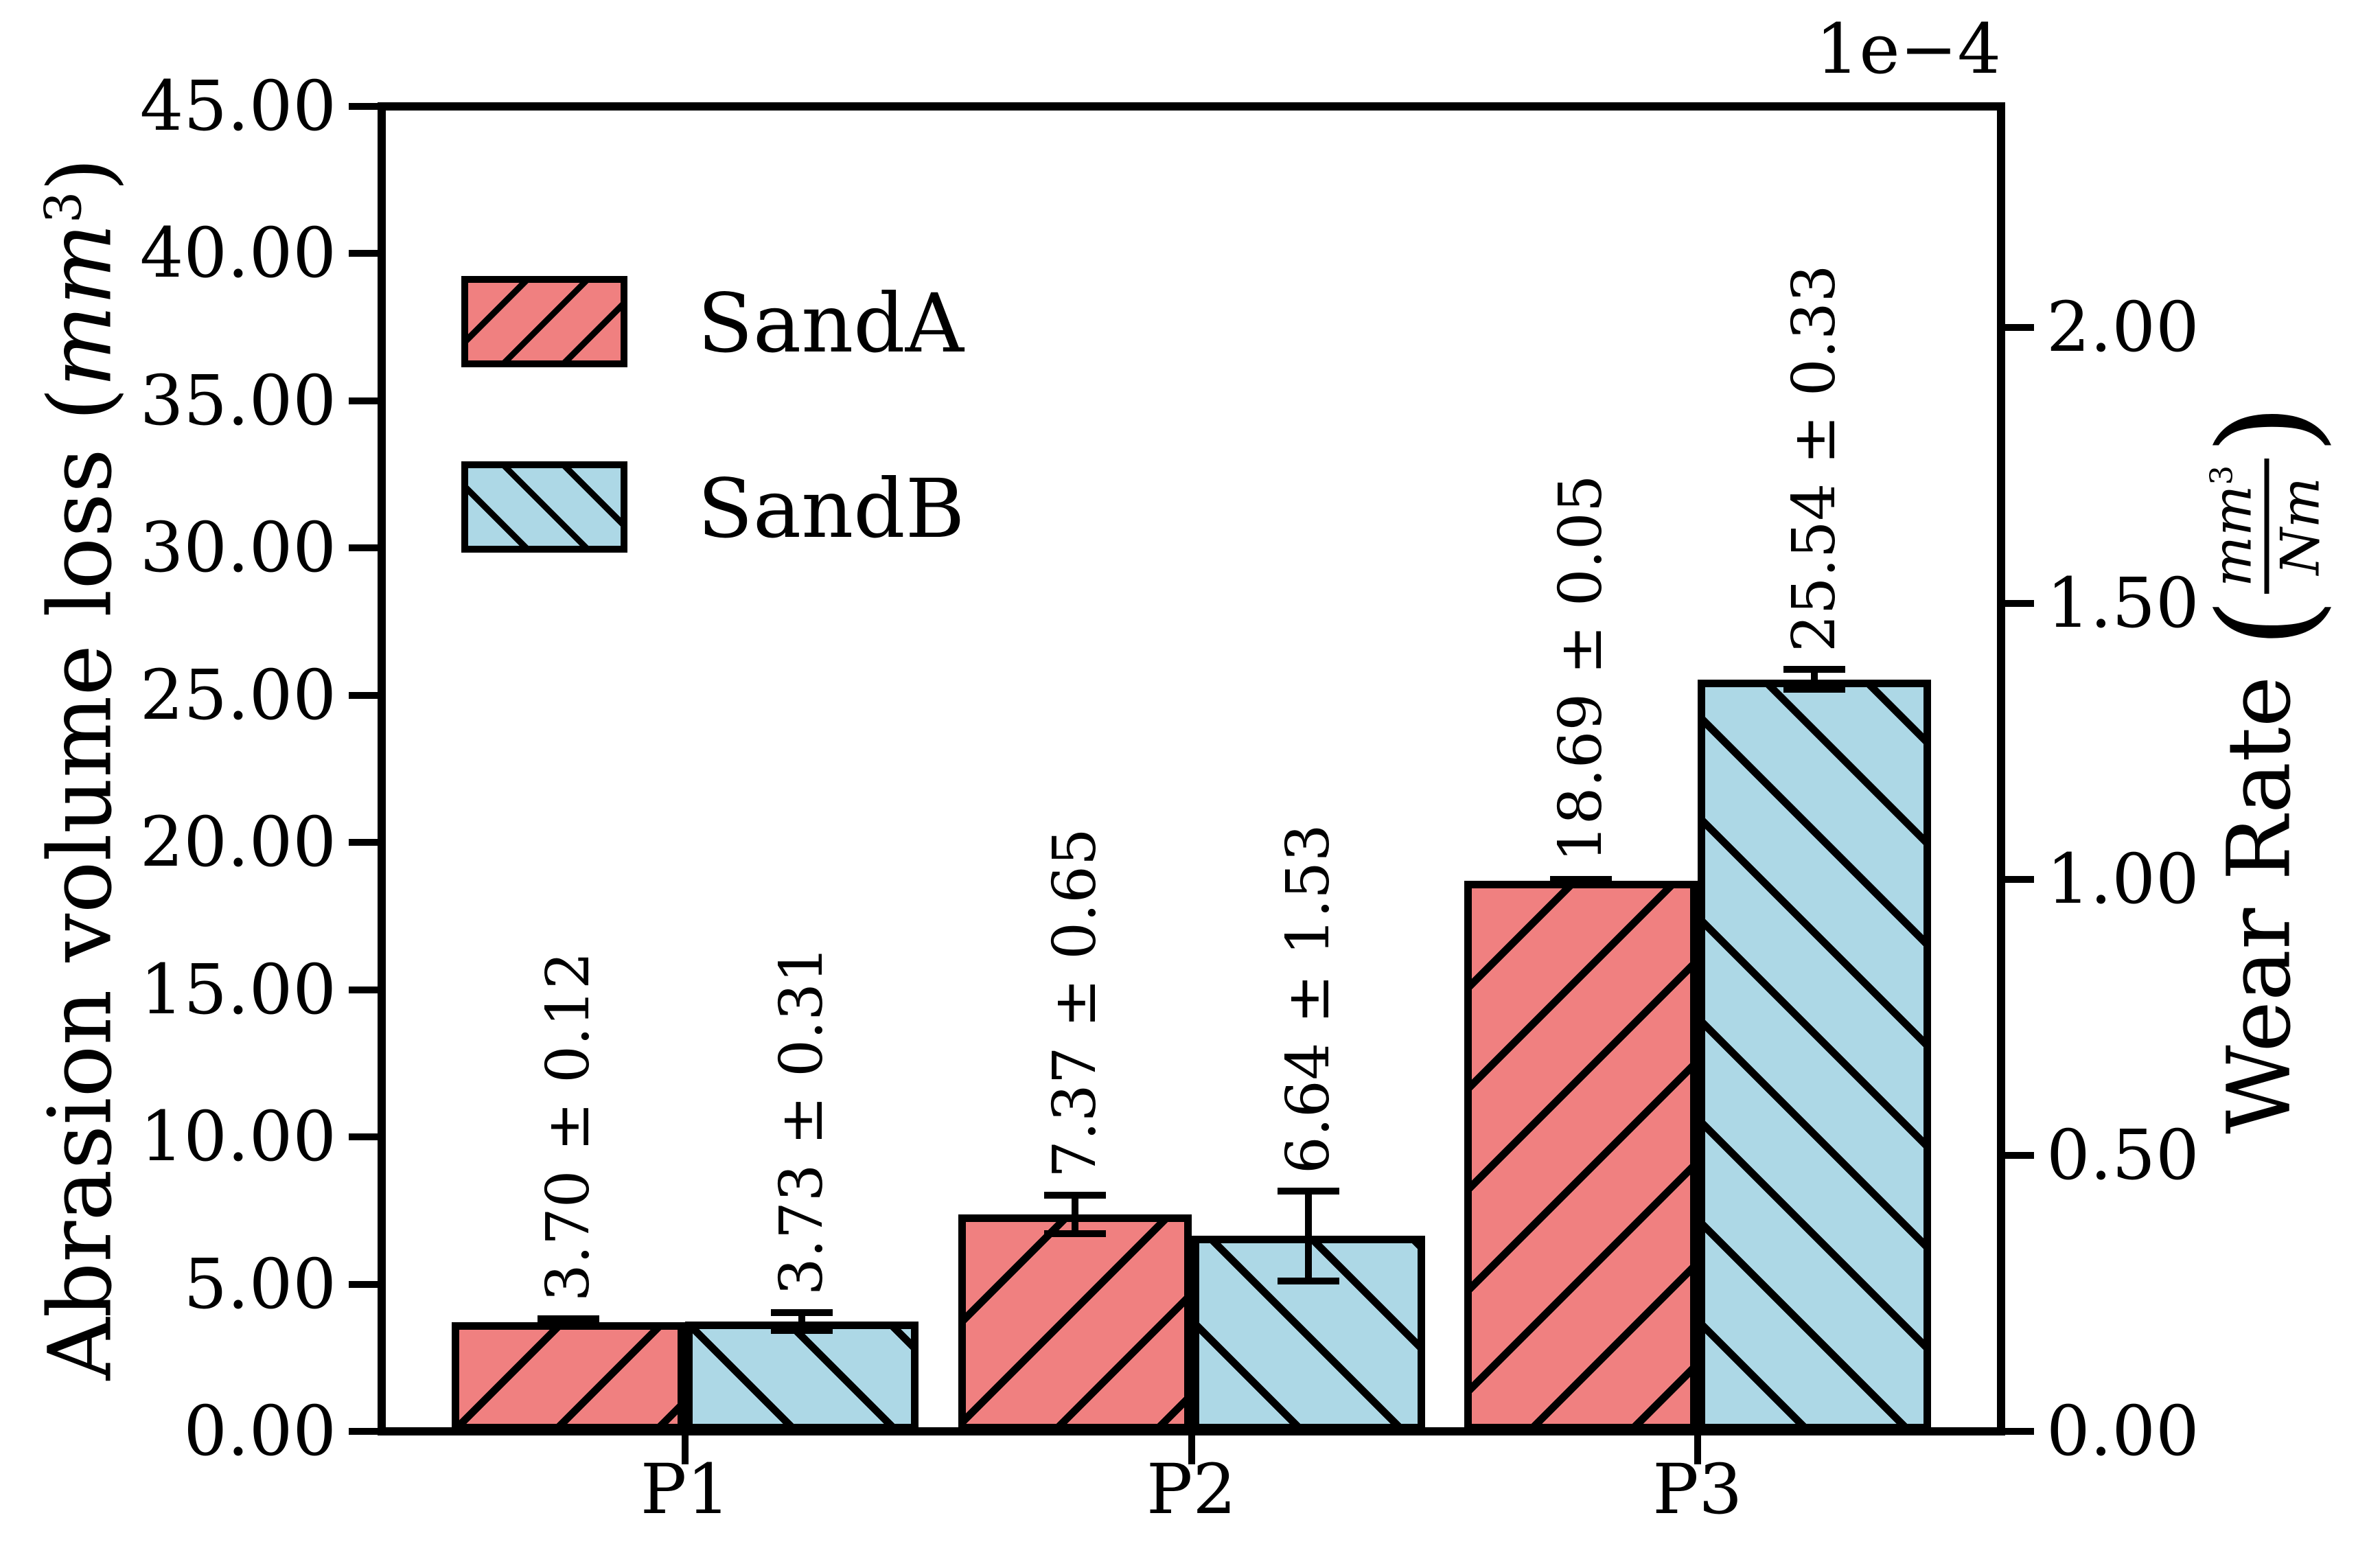 This screenshot has height=1557, width=2380. Describe the element at coordinates (2266, 623) in the screenshot. I see `y-right-label-open-paren: (` at that location.